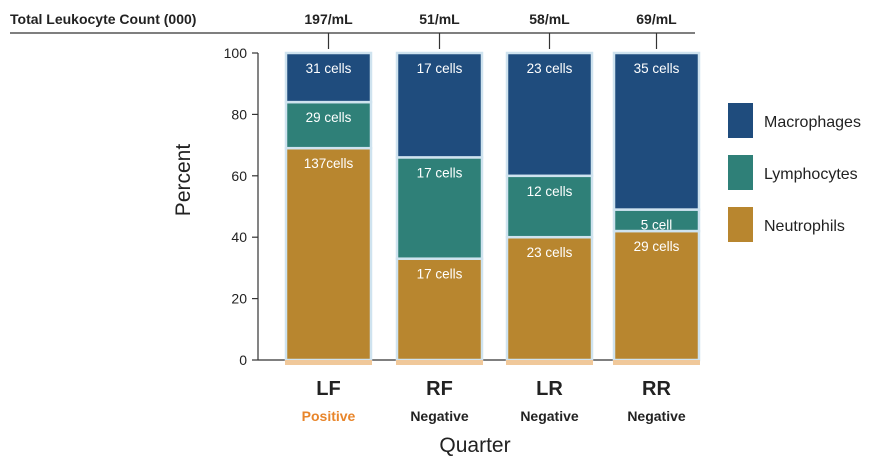 Image resolution: width=888 pixels, height=459 pixels. Describe the element at coordinates (549, 389) in the screenshot. I see `x-tick-label-lr: LR` at that location.